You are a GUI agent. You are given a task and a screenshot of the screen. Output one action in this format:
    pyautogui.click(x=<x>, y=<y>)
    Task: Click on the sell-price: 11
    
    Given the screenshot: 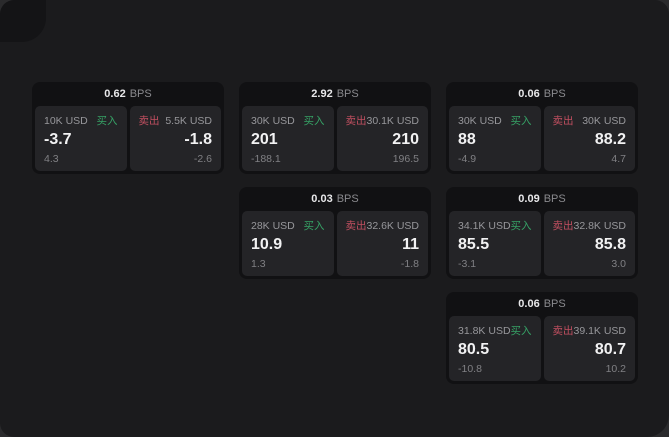 What is the action you would take?
    pyautogui.click(x=410, y=244)
    